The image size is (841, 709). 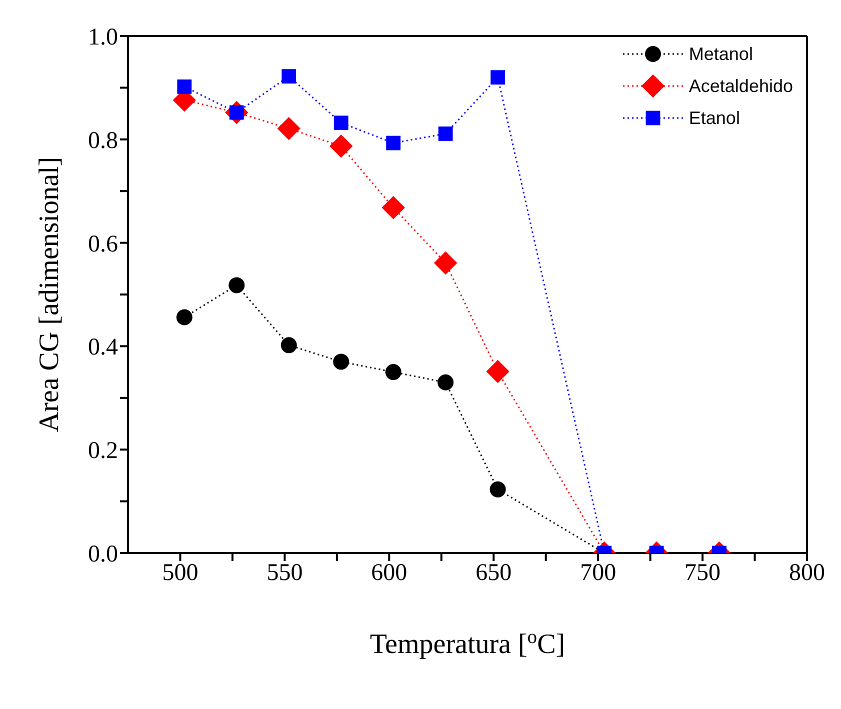 What do you see at coordinates (598, 573) in the screenshot?
I see `x-tick-label: 700` at bounding box center [598, 573].